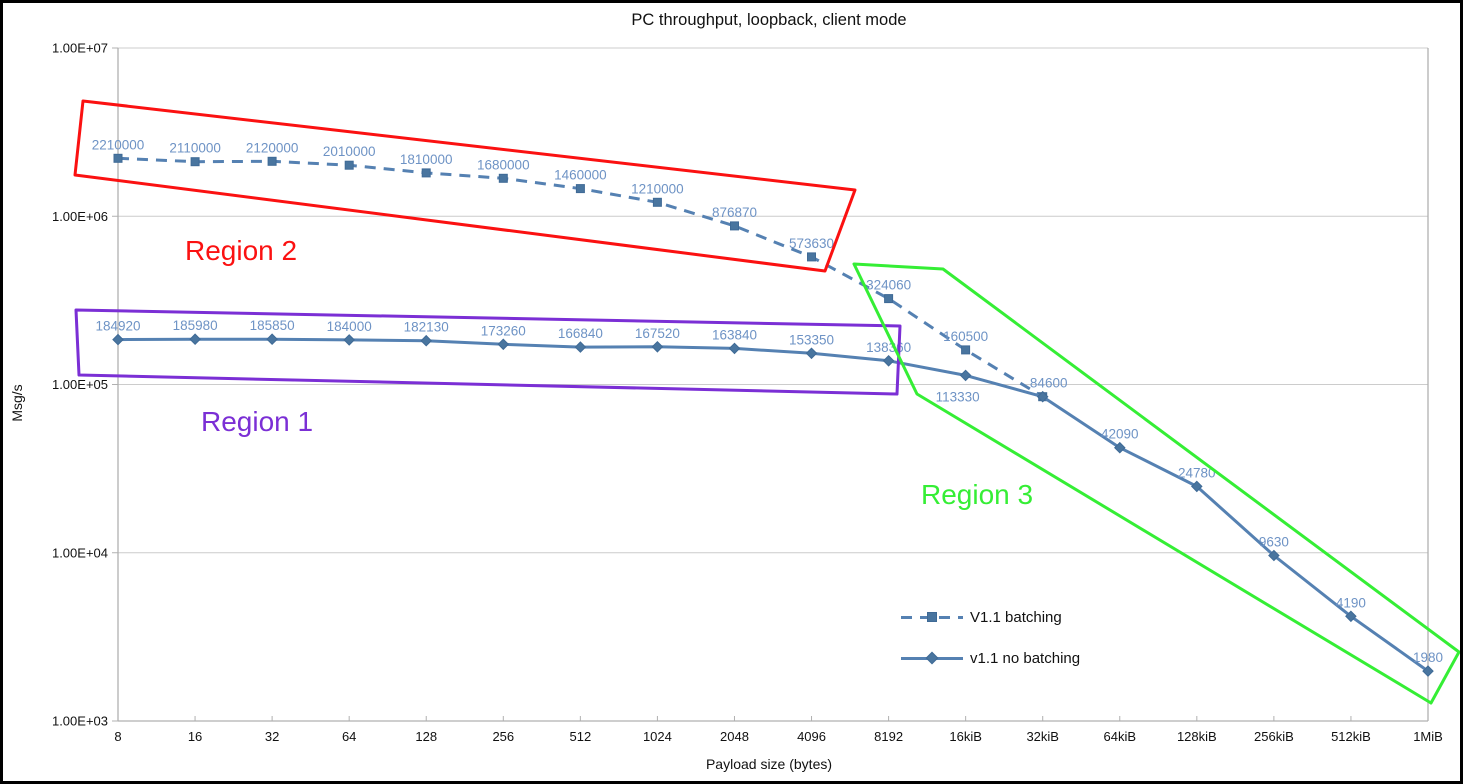  I want to click on data-label: 184920, so click(117, 326).